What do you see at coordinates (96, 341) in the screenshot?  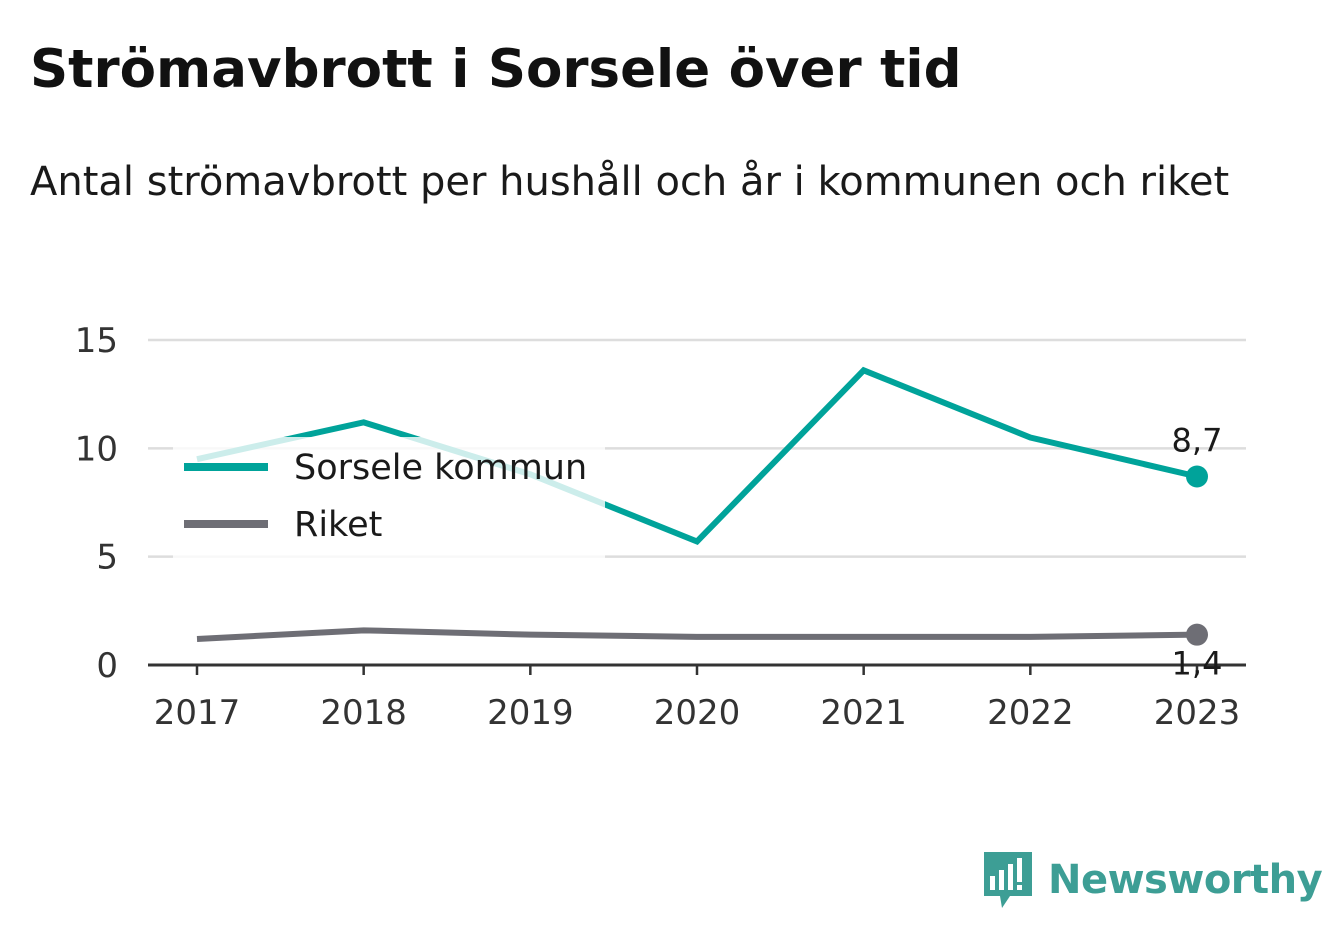 I see `y-tick-label: 15` at bounding box center [96, 341].